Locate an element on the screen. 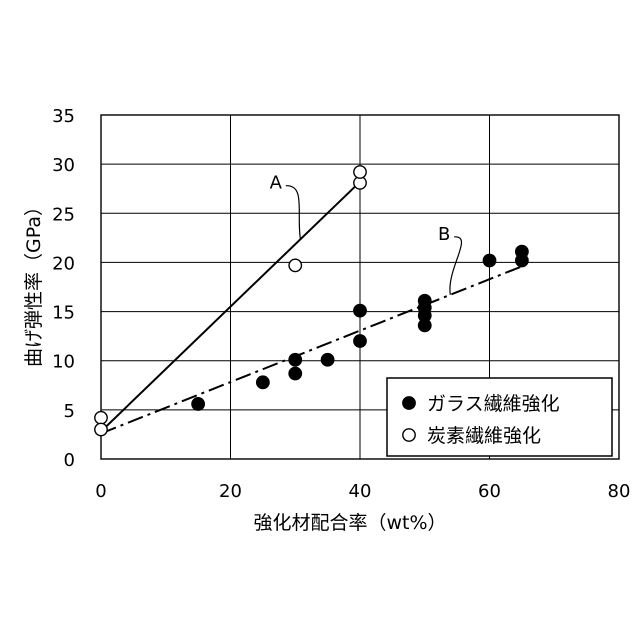 The height and width of the screenshot is (644, 640). y-tick-label: 30 is located at coordinates (63, 165).